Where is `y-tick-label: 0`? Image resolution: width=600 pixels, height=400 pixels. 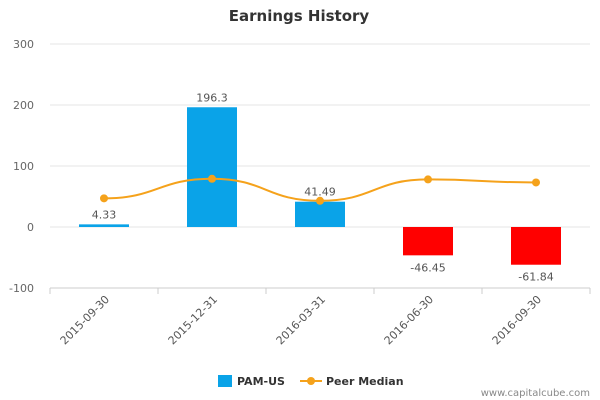
y-tick-label: 0 is located at coordinates (30, 227).